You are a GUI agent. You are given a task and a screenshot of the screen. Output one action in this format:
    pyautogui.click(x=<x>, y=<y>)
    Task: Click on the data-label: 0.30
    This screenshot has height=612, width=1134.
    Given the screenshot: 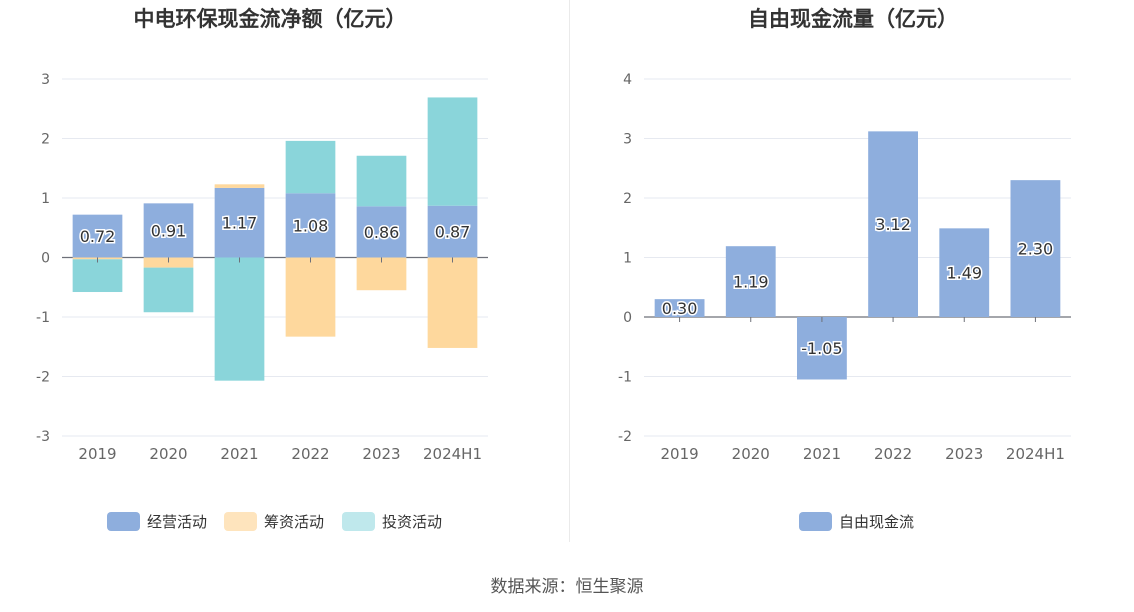 What is the action you would take?
    pyautogui.click(x=680, y=308)
    